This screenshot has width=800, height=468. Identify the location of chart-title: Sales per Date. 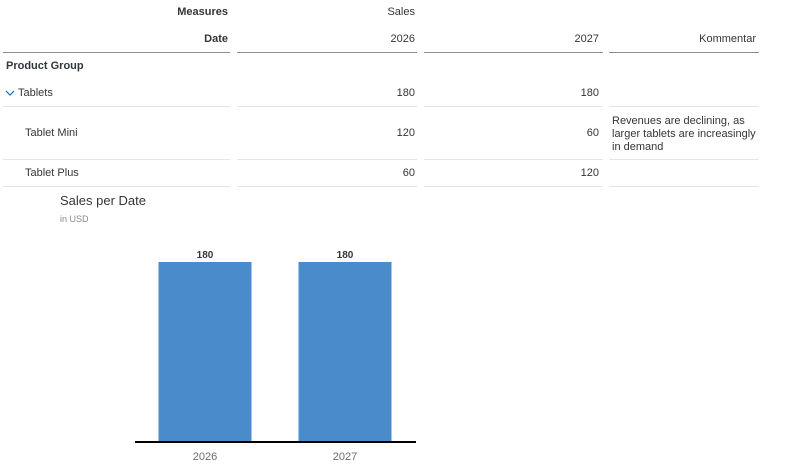
(103, 200).